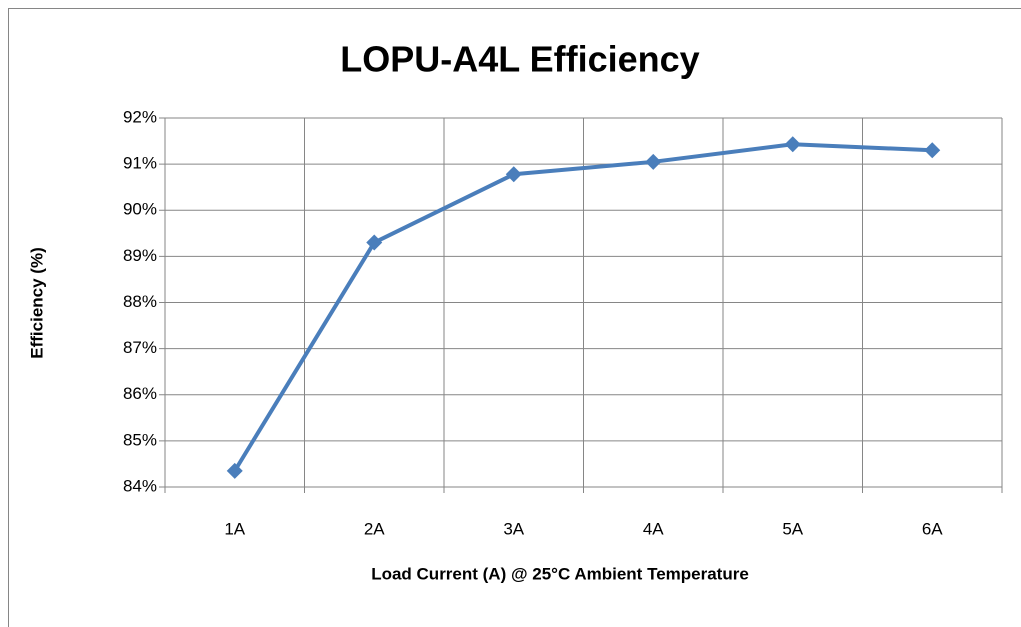 The width and height of the screenshot is (1021, 627). I want to click on x-tick-label: 6A, so click(932, 528).